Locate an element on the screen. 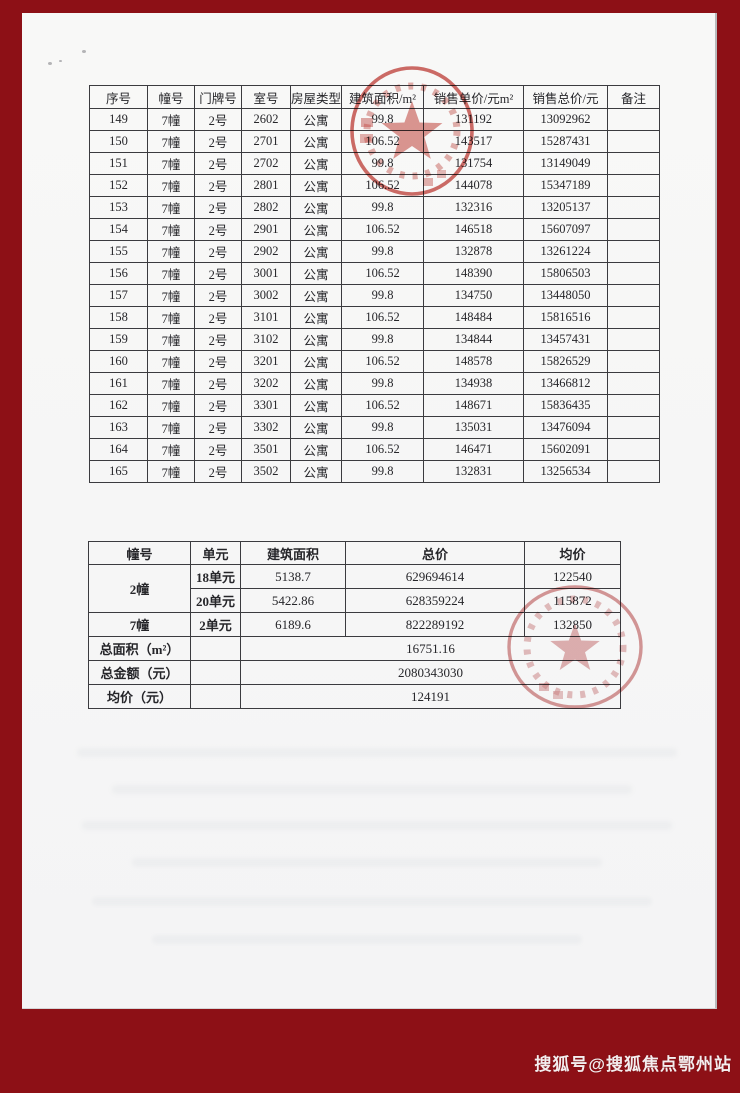  table-row: 151 7幢 2号 2702 公寓 99.8 131754 13149049 is located at coordinates (374, 163).